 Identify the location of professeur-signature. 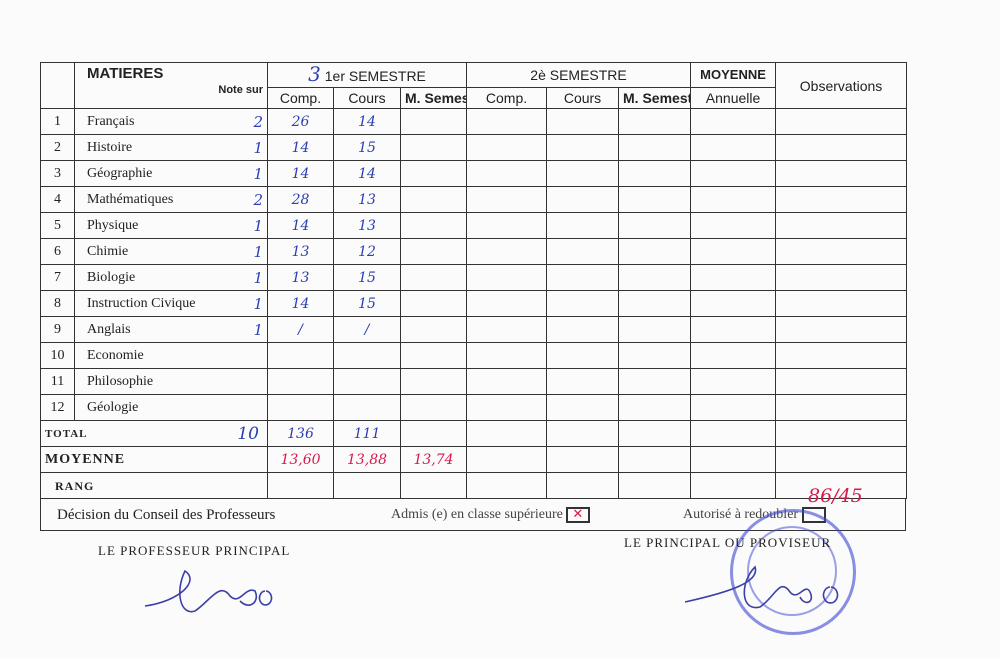
(208, 591).